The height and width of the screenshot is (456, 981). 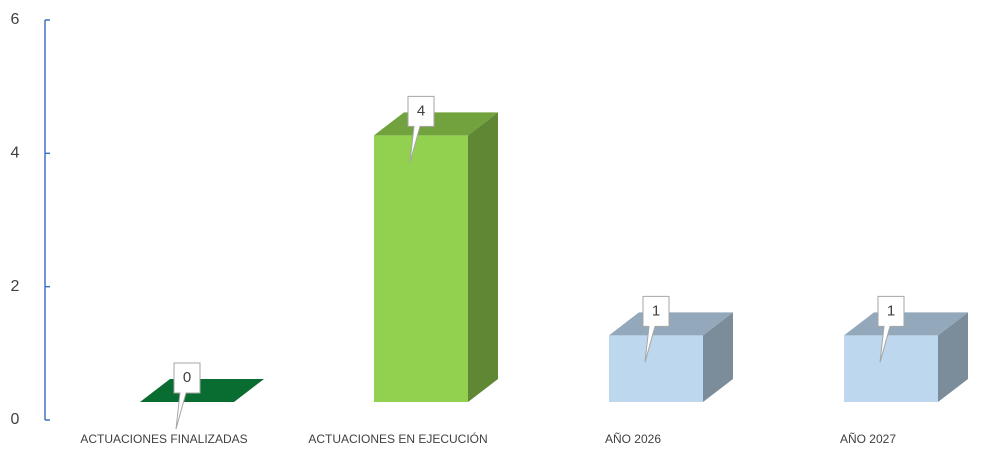 I want to click on x-tick-label: AÑO 2026, so click(x=633, y=439).